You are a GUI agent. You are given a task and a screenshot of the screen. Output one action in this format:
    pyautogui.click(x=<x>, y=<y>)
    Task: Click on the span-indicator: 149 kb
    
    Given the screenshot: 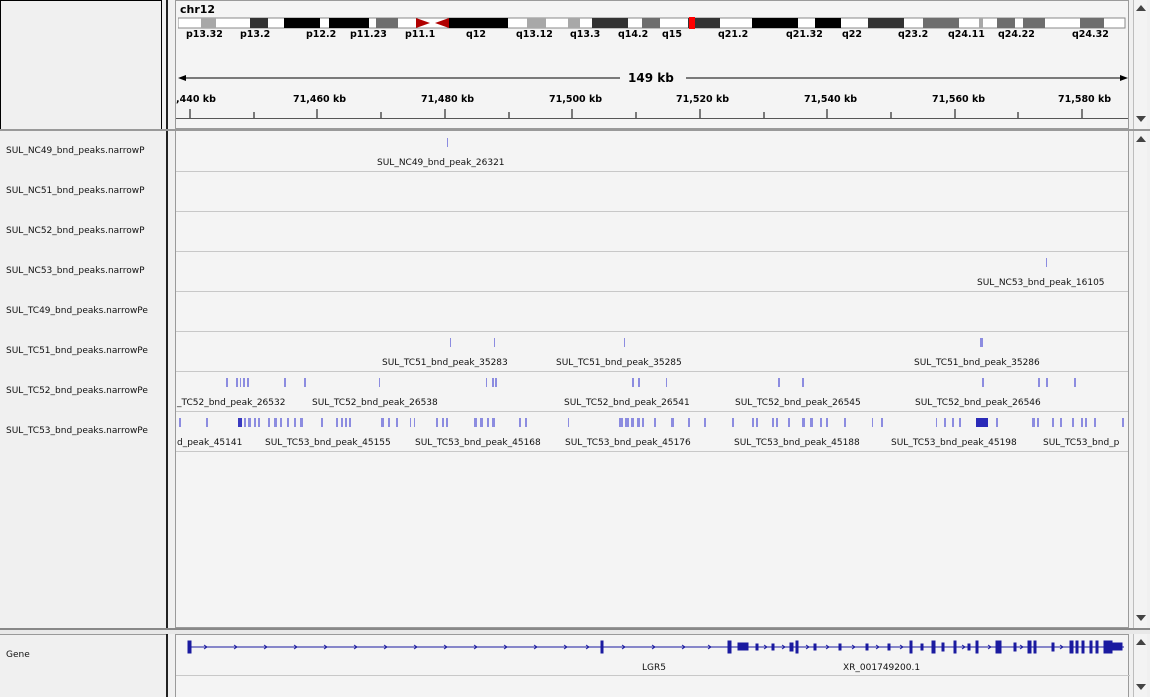 What is the action you would take?
    pyautogui.click(x=653, y=78)
    